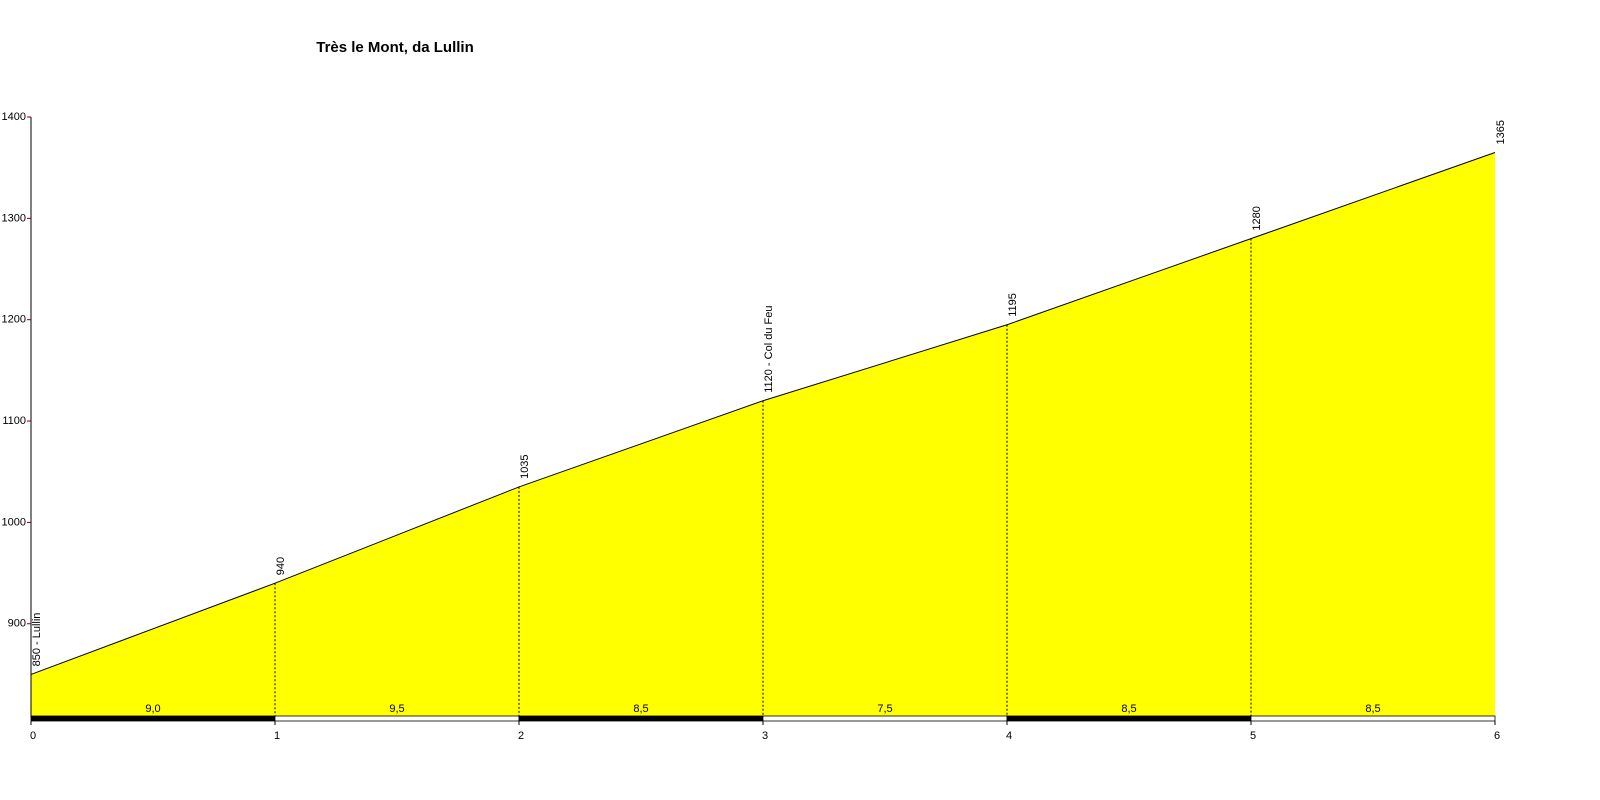 This screenshot has height=800, width=1600. What do you see at coordinates (14, 522) in the screenshot?
I see `y-tick-label: 1000` at bounding box center [14, 522].